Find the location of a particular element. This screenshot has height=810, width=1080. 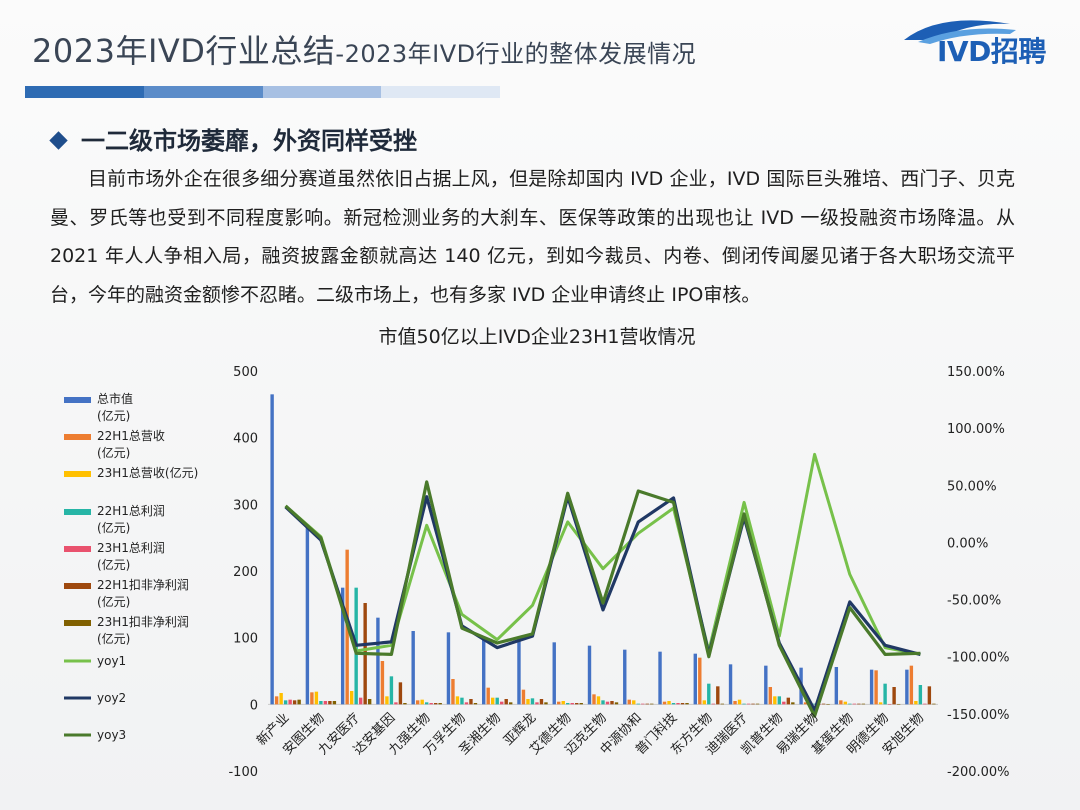

legend-label: yoy1 is located at coordinates (111, 661).